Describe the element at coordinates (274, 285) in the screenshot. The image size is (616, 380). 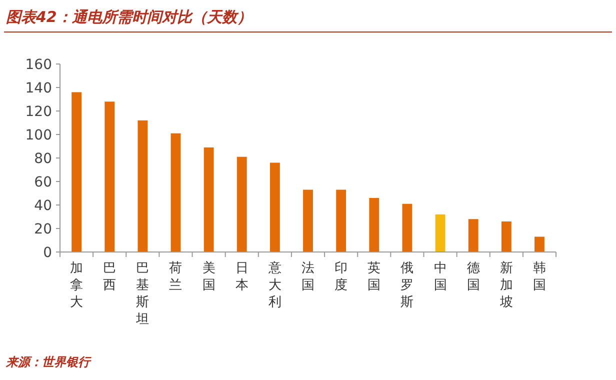
I see `x-tick-label: 意大利` at that location.